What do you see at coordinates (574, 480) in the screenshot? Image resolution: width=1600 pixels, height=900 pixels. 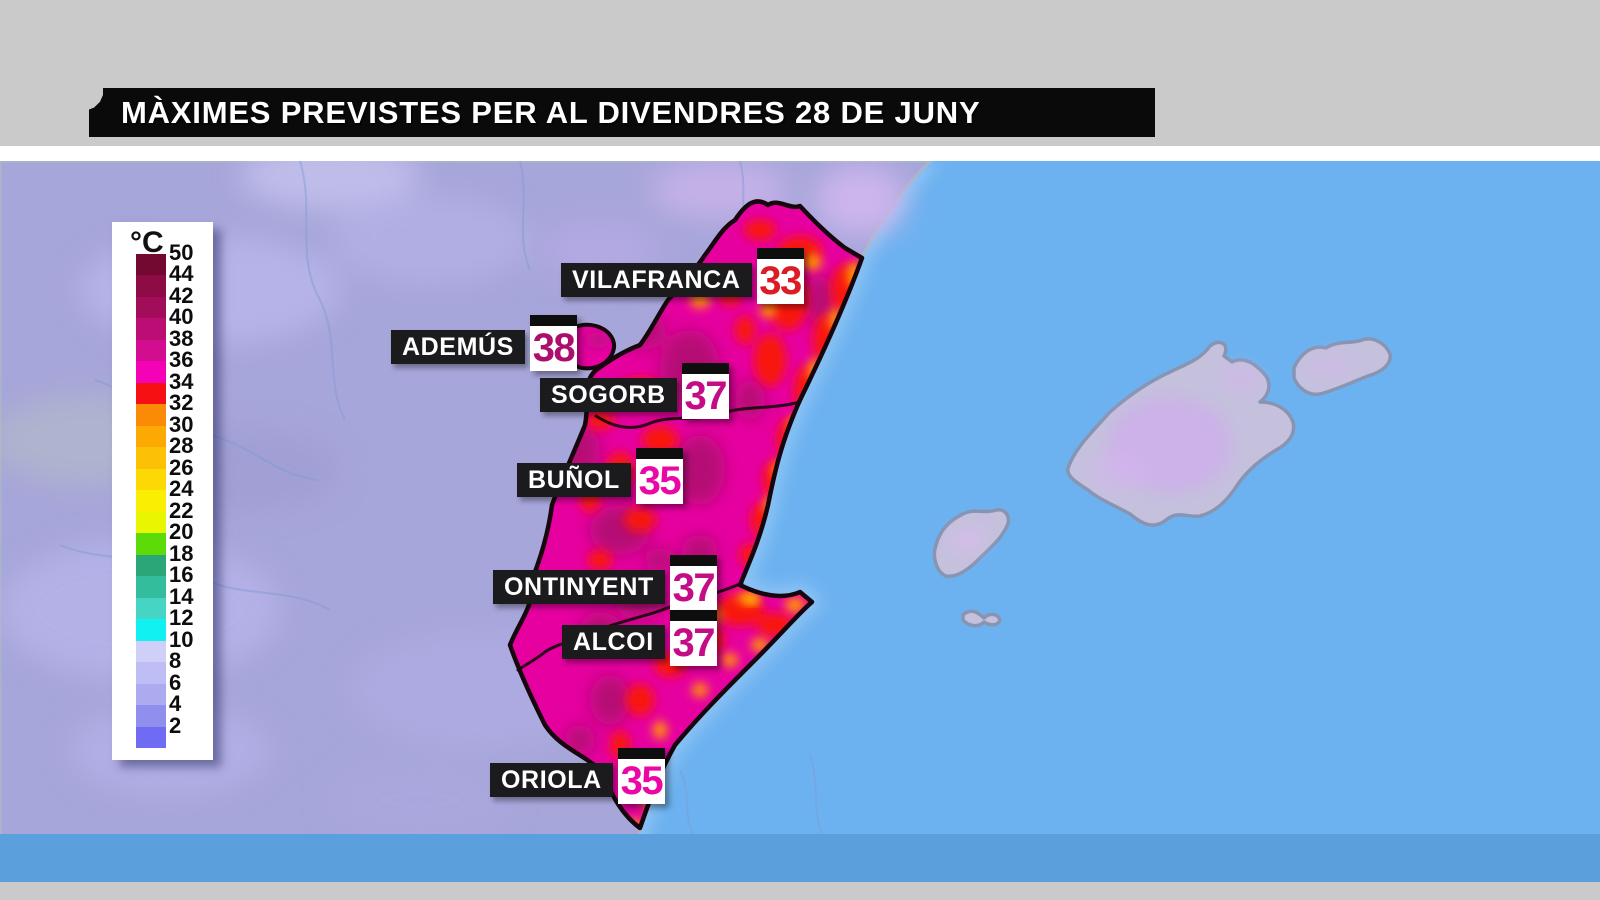 I see `city-name-bunol: BUÑOL` at bounding box center [574, 480].